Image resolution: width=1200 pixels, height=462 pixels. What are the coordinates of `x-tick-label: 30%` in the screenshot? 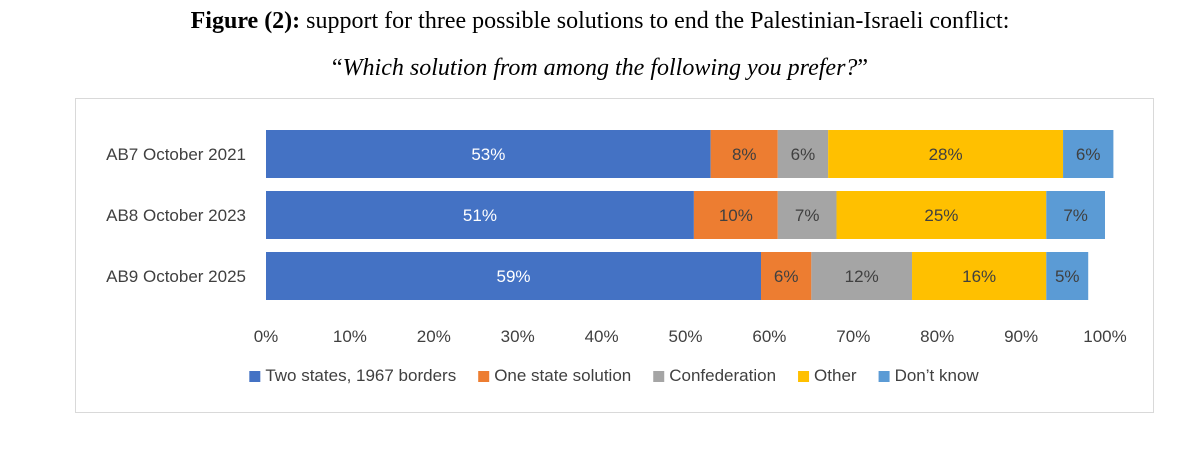 It's located at (518, 336).